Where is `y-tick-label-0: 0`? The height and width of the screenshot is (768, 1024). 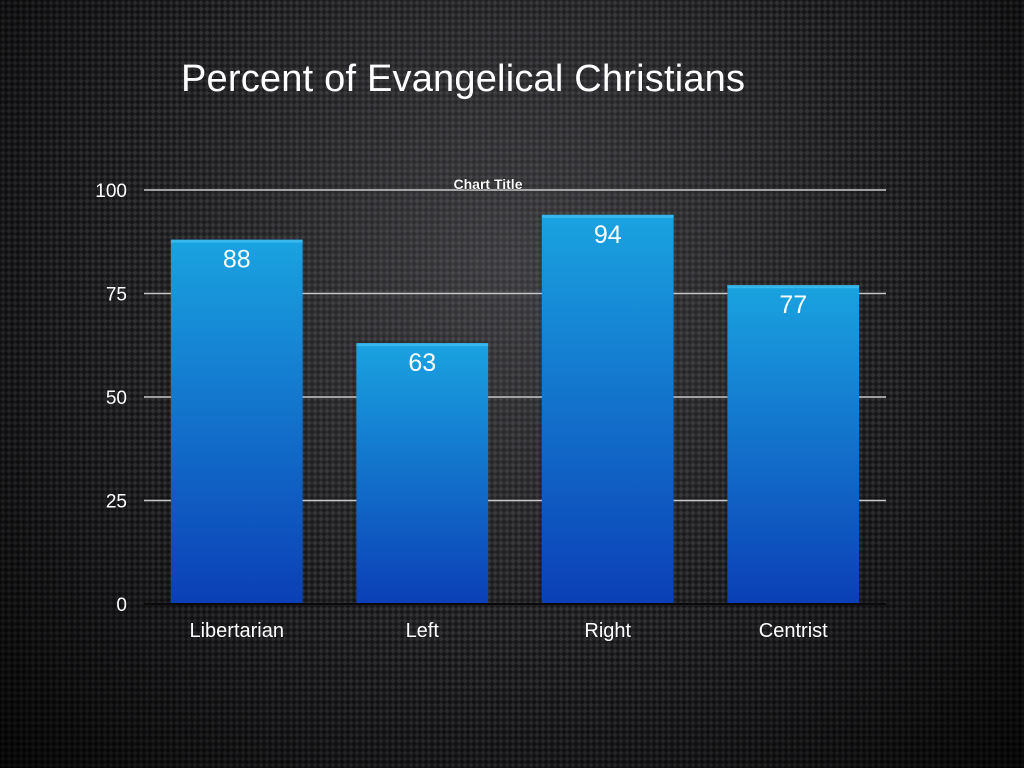
y-tick-label-0: 0 is located at coordinates (121, 605).